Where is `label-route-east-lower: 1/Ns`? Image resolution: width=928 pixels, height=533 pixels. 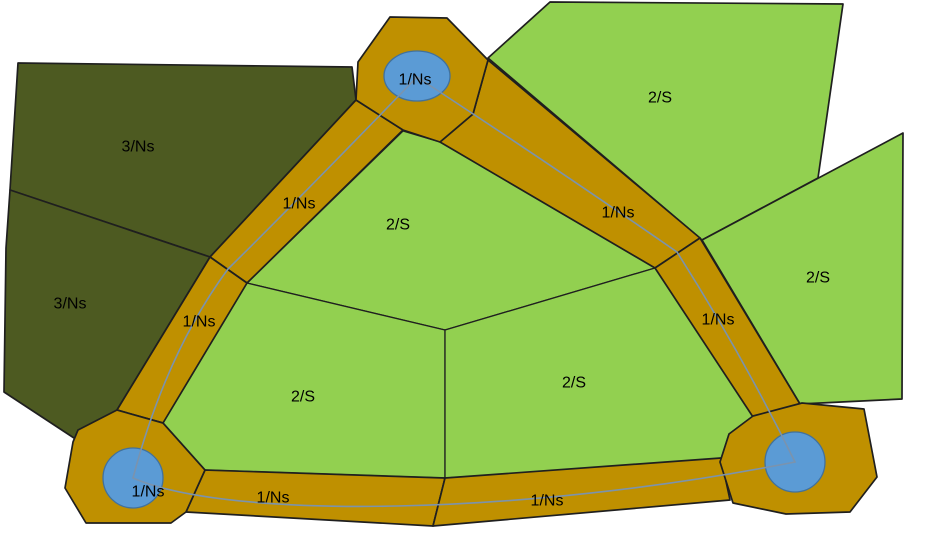 label-route-east-lower: 1/Ns is located at coordinates (718, 320).